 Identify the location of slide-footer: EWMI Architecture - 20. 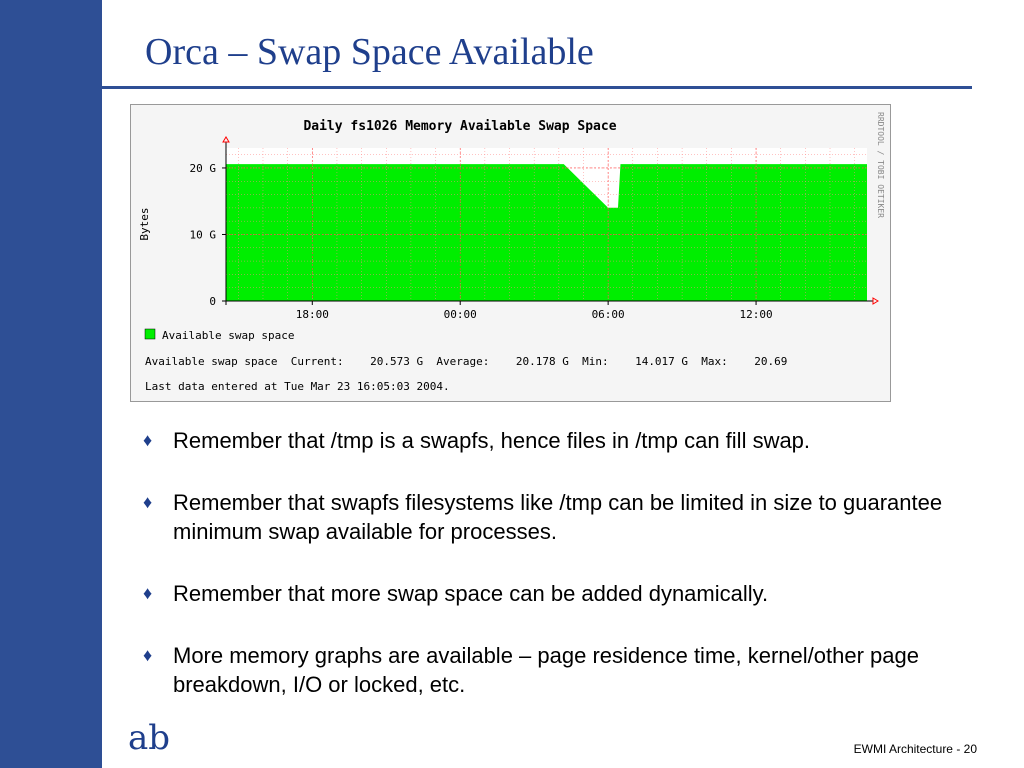
(915, 749).